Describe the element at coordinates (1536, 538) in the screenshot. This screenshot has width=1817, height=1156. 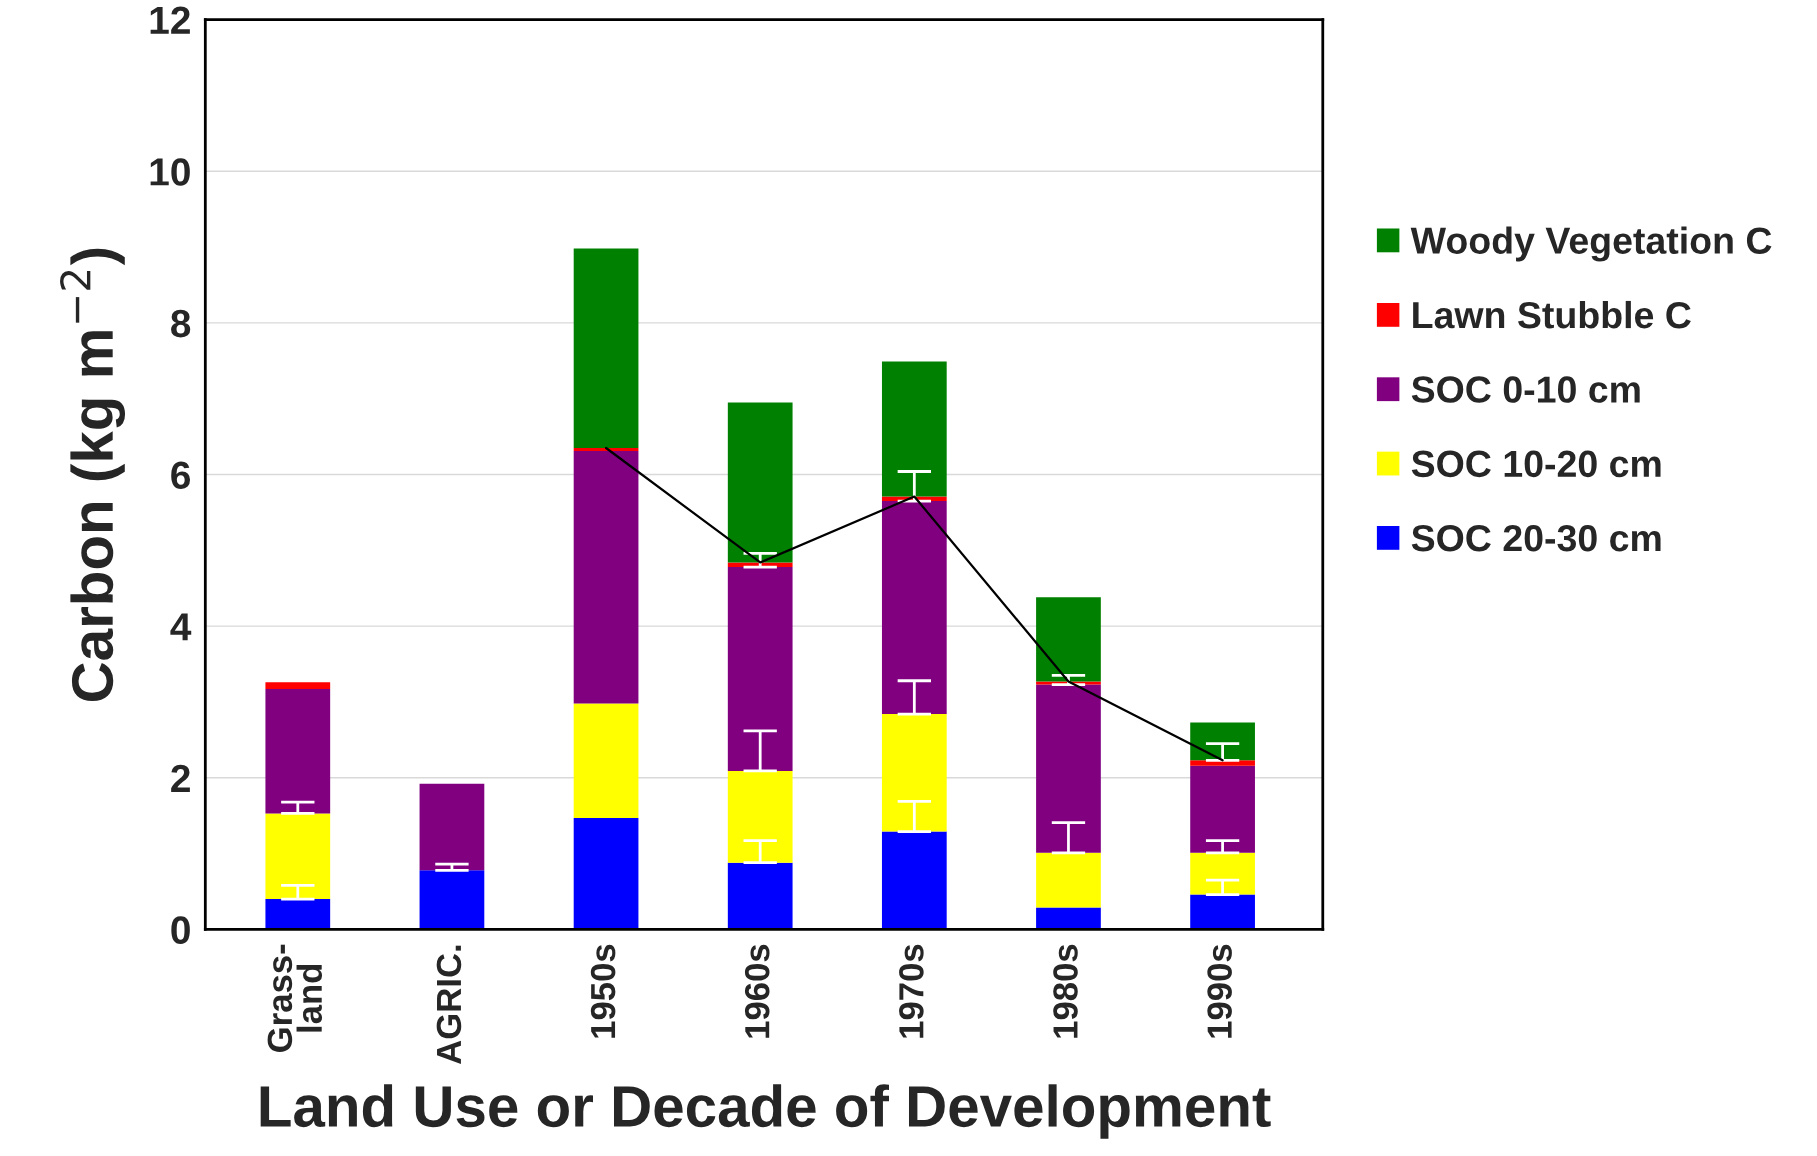
I see `legend-label: SOC 20-30 cm` at that location.